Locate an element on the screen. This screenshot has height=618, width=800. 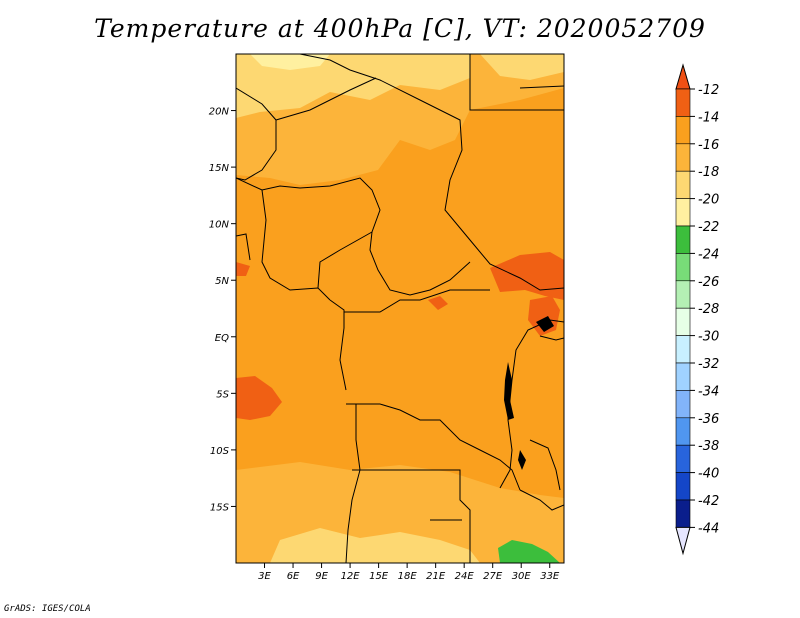
band-minus18-north-b is located at coordinates (522, 67).